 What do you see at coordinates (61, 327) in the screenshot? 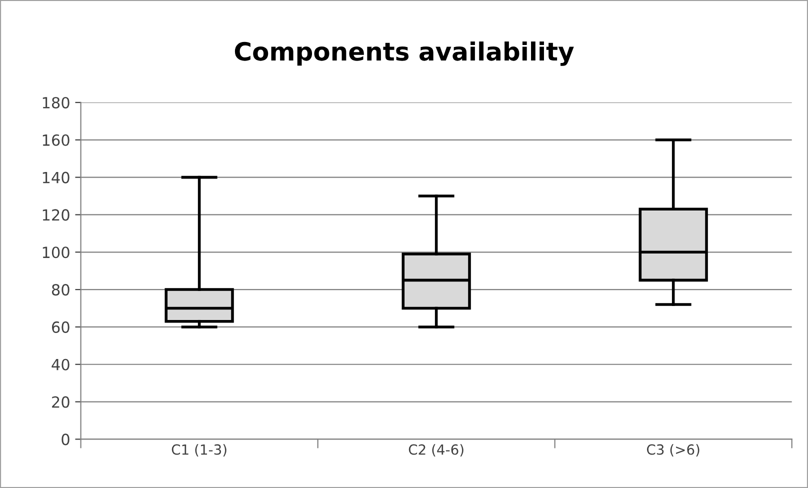
I see `y-tick-label: 60` at bounding box center [61, 327].